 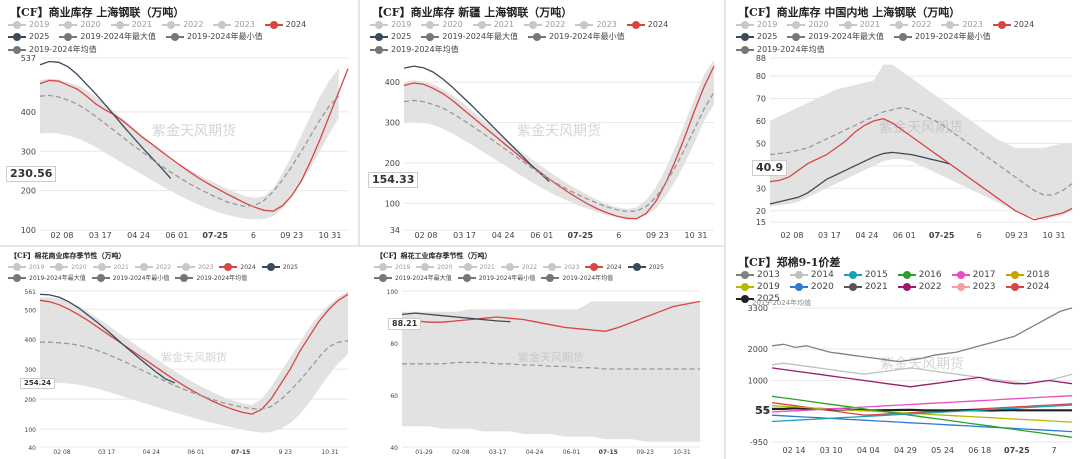 I want to click on legend-label: 2017, so click(x=984, y=275).